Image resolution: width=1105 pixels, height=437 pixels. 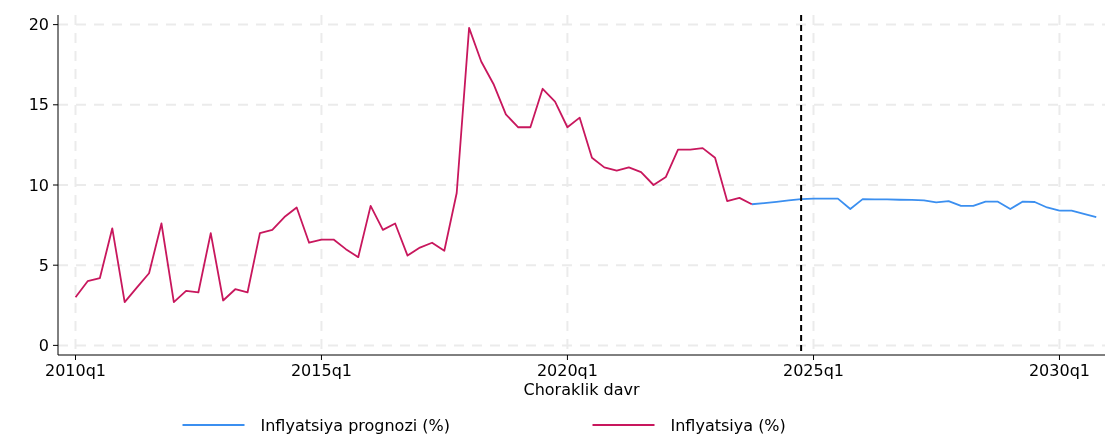 What do you see at coordinates (728, 425) in the screenshot?
I see `legend-label: Inflyatsiya (%)` at bounding box center [728, 425].